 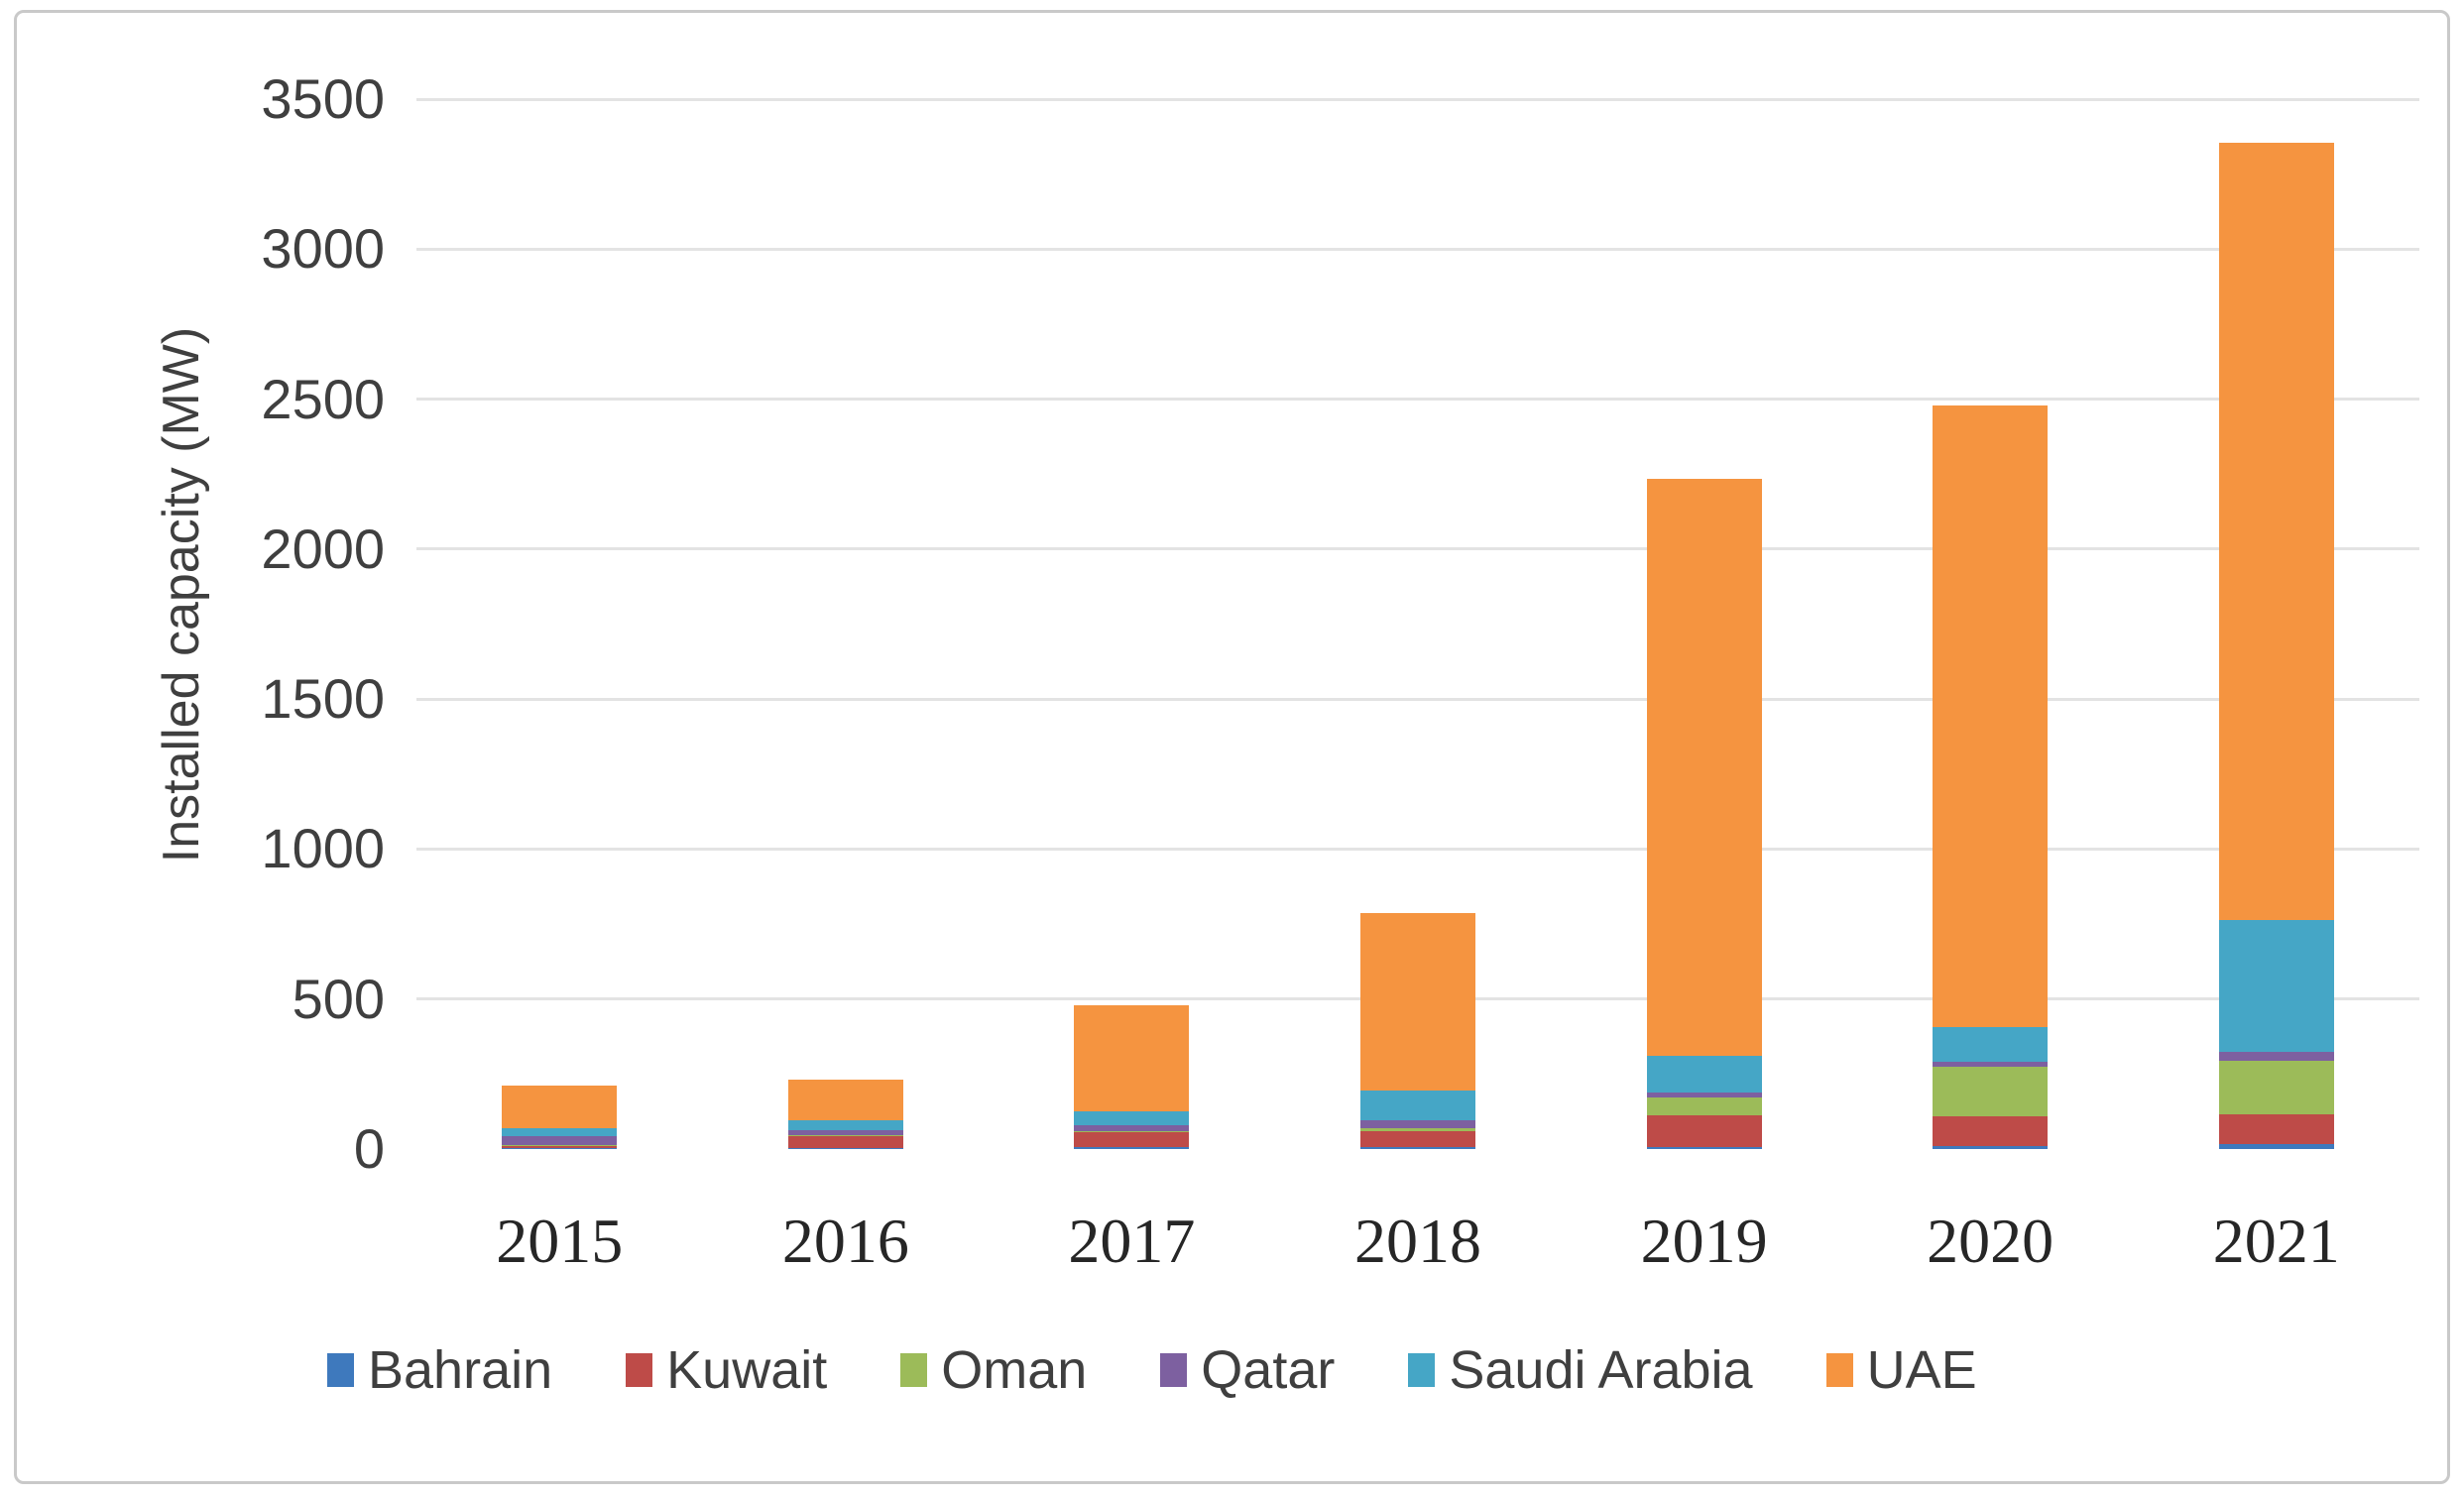 I want to click on bar-segment-saudi-arabia-2020, so click(x=1991, y=1044).